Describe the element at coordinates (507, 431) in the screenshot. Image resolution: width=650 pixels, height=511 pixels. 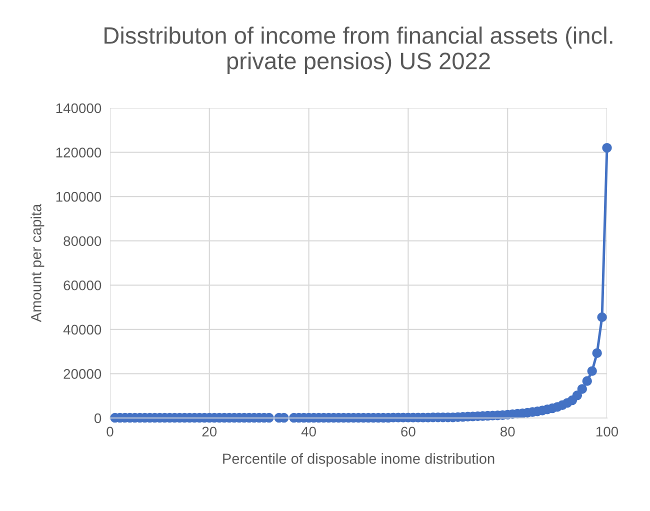
I see `x-tick-label: 80` at that location.